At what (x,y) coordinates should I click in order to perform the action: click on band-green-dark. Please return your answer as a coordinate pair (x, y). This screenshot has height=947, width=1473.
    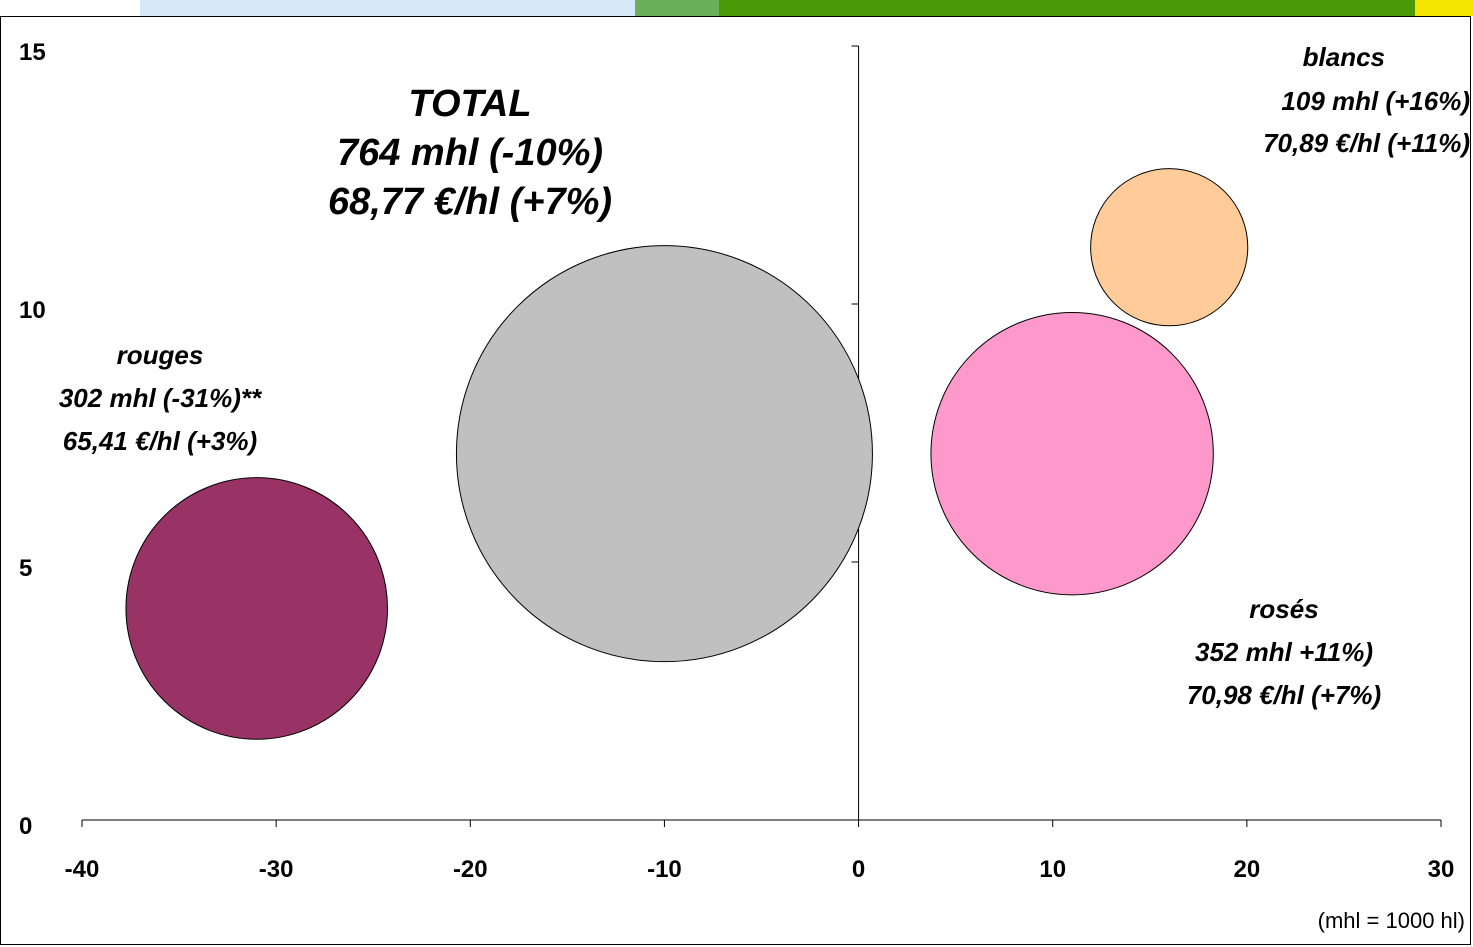
    Looking at the image, I should click on (1067, 8).